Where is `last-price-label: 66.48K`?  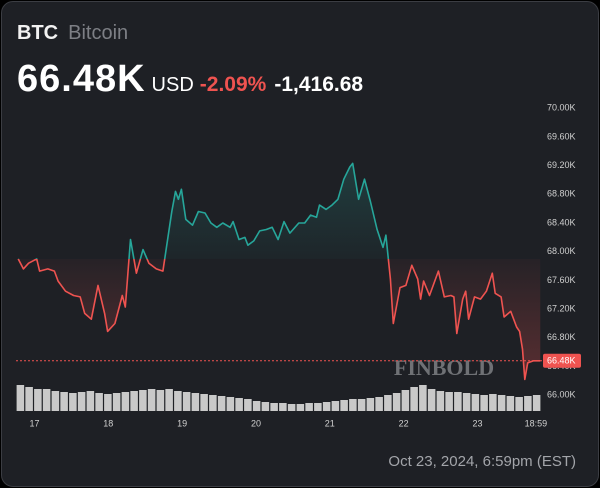
last-price-label: 66.48K is located at coordinates (561, 361).